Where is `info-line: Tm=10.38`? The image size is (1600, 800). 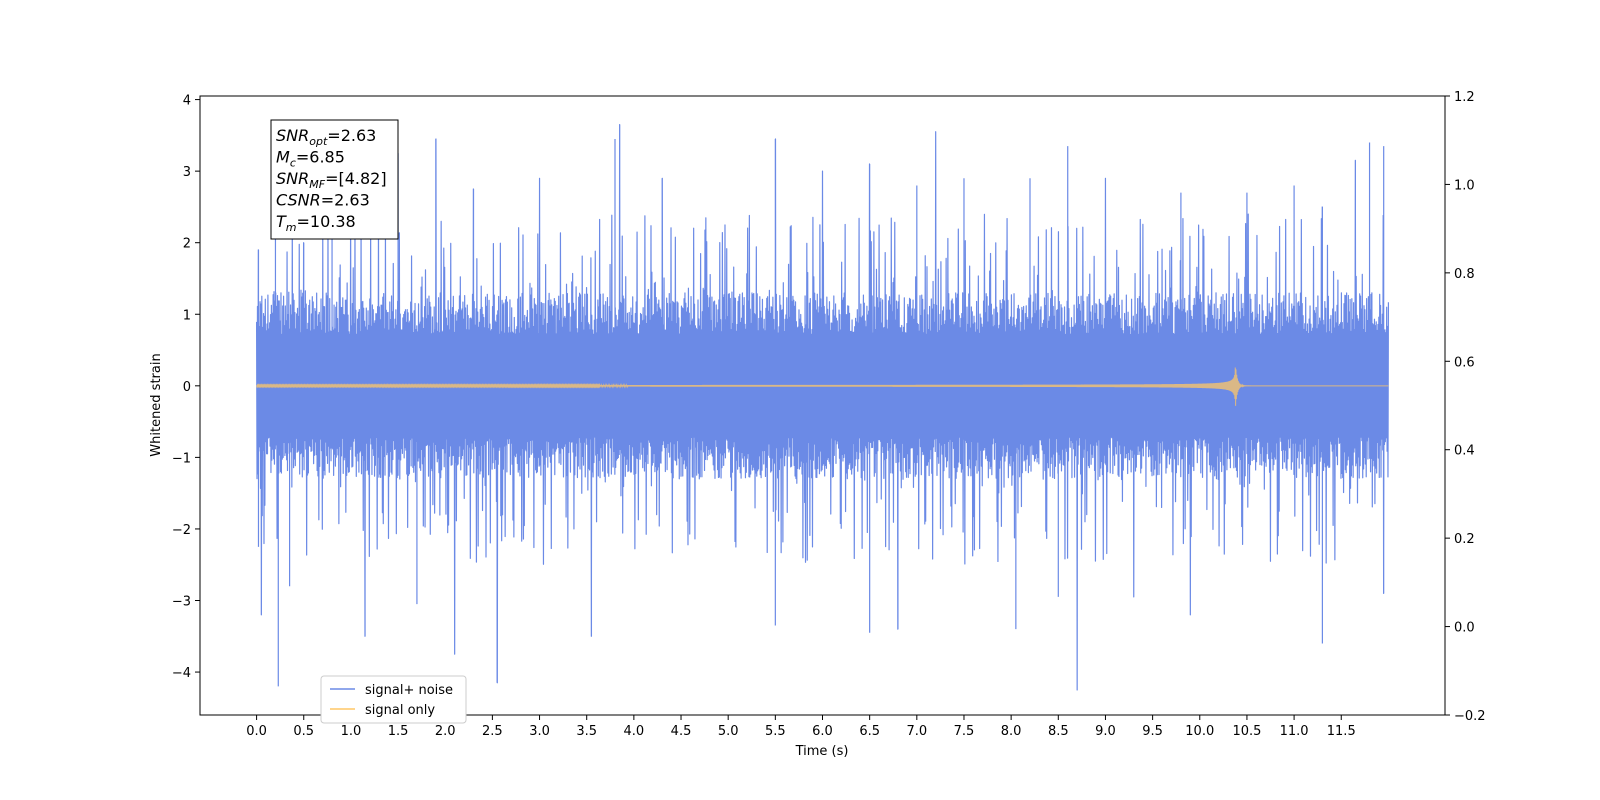 info-line: Tm=10.38 is located at coordinates (316, 223).